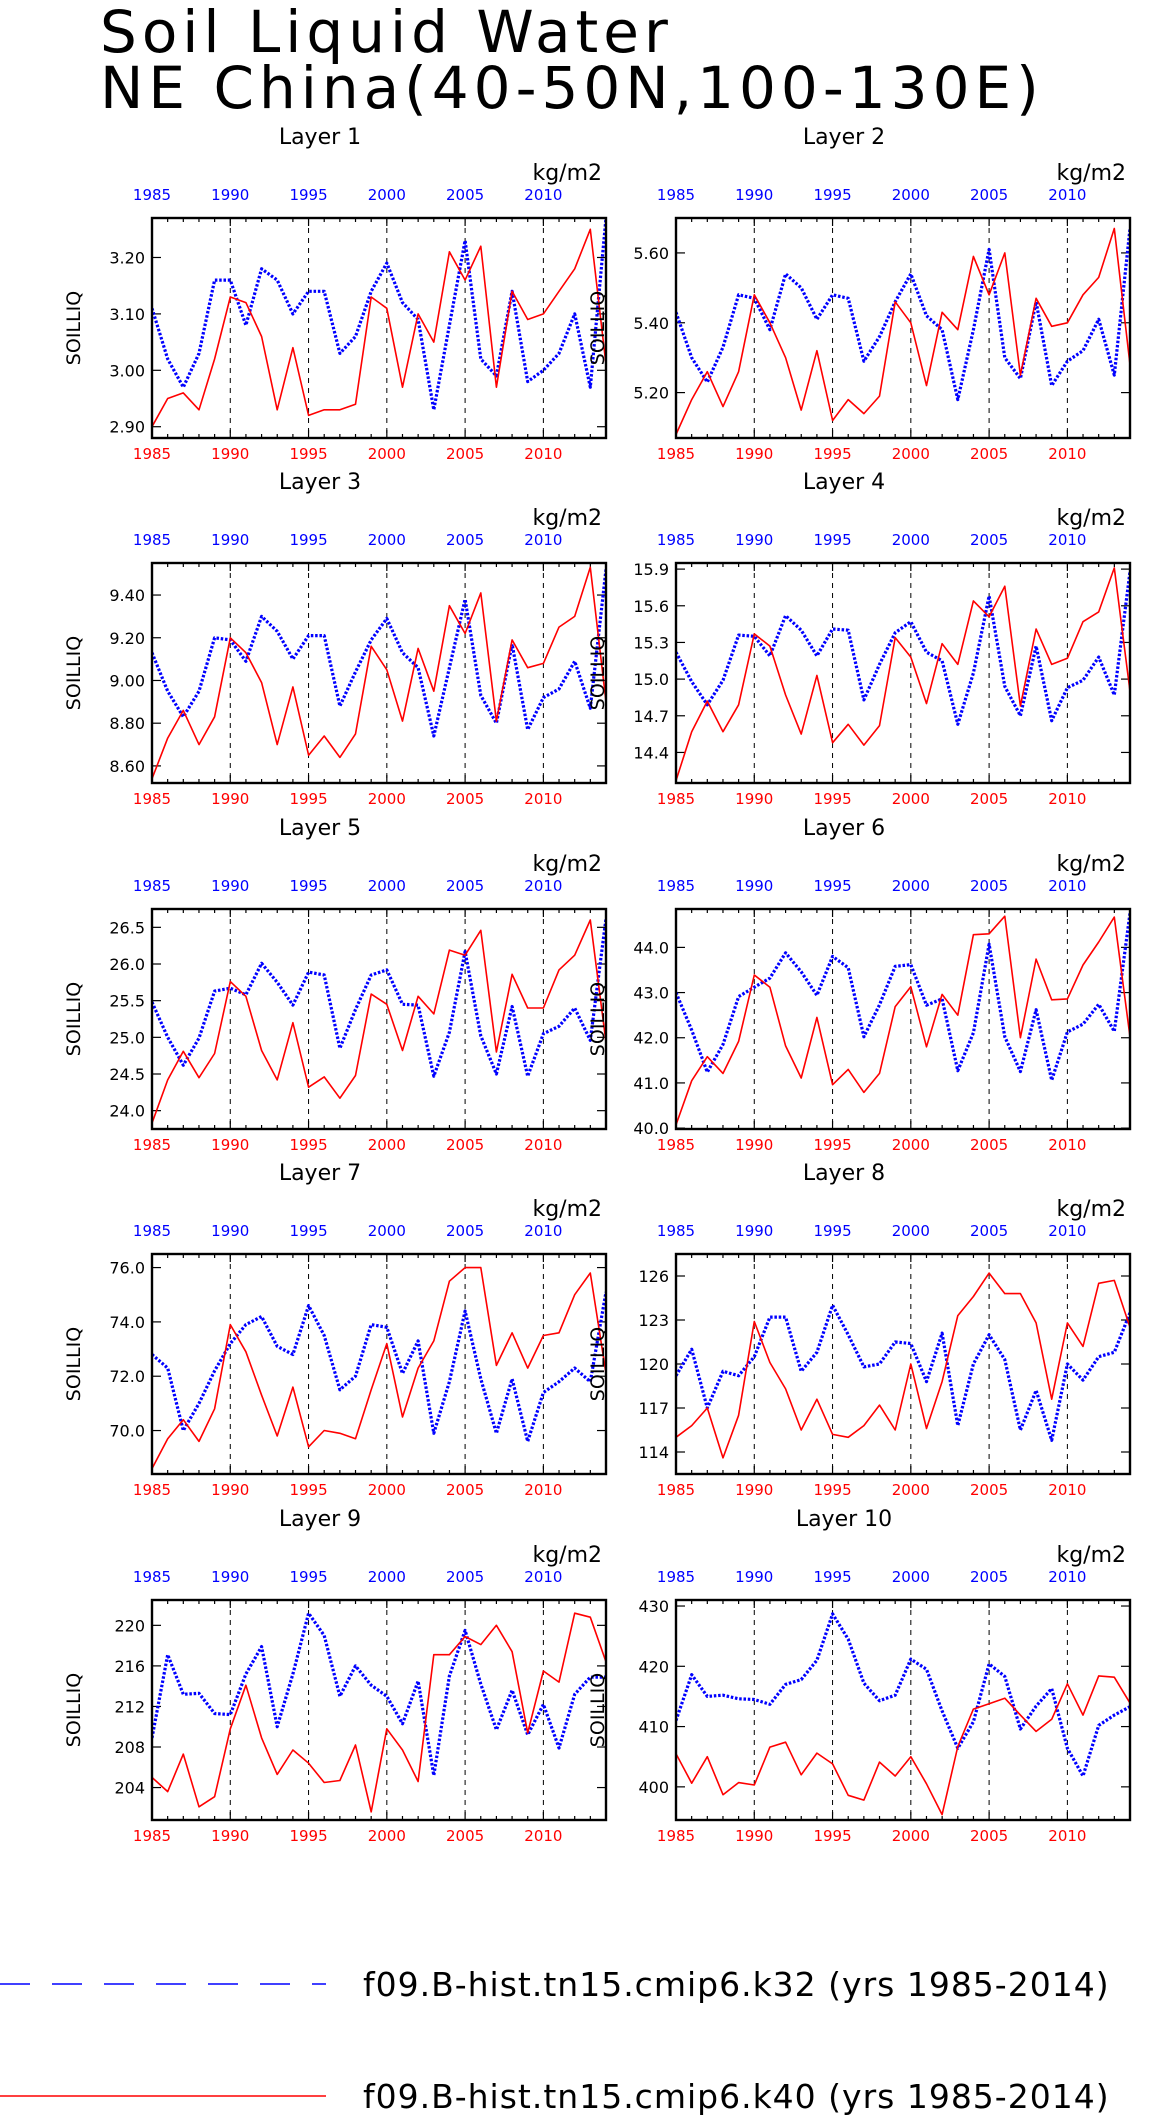 This screenshot has width=1155, height=2119. What do you see at coordinates (653, 1364) in the screenshot?
I see `y-tick-label: 120` at bounding box center [653, 1364].